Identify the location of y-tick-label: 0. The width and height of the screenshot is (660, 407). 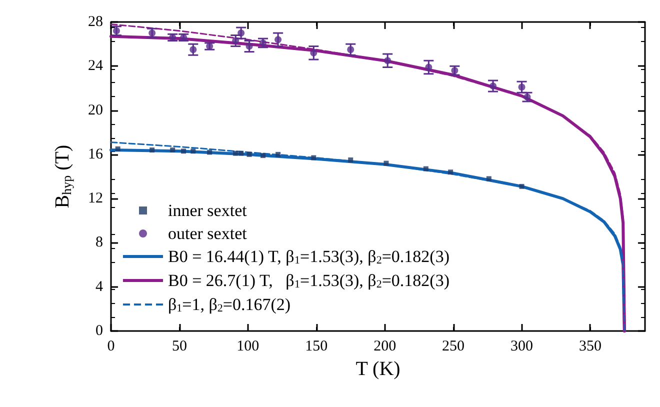
(99, 331).